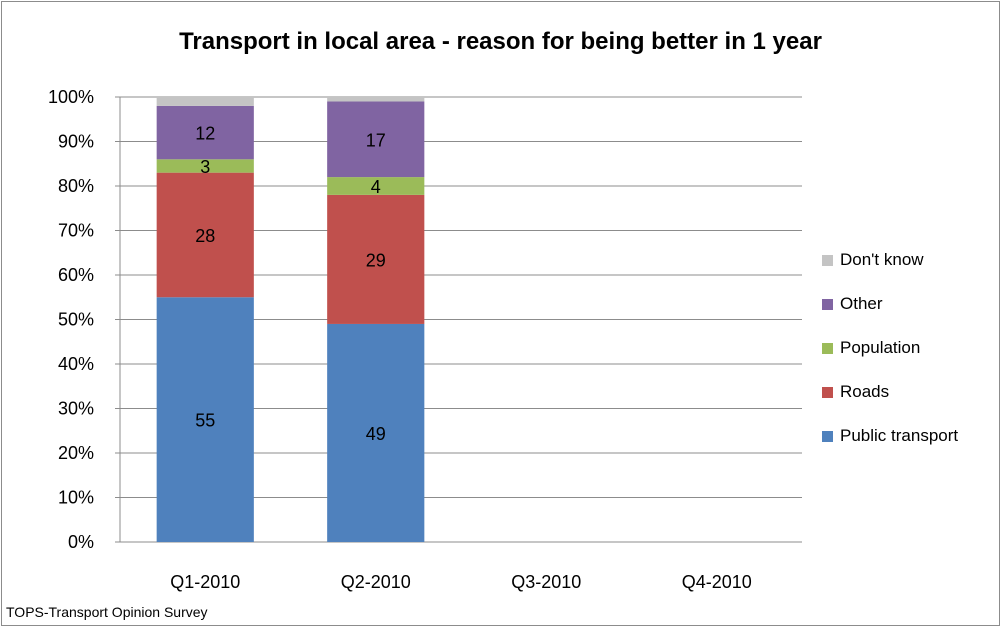  Describe the element at coordinates (76, 364) in the screenshot. I see `y-tick-label: 40%` at that location.